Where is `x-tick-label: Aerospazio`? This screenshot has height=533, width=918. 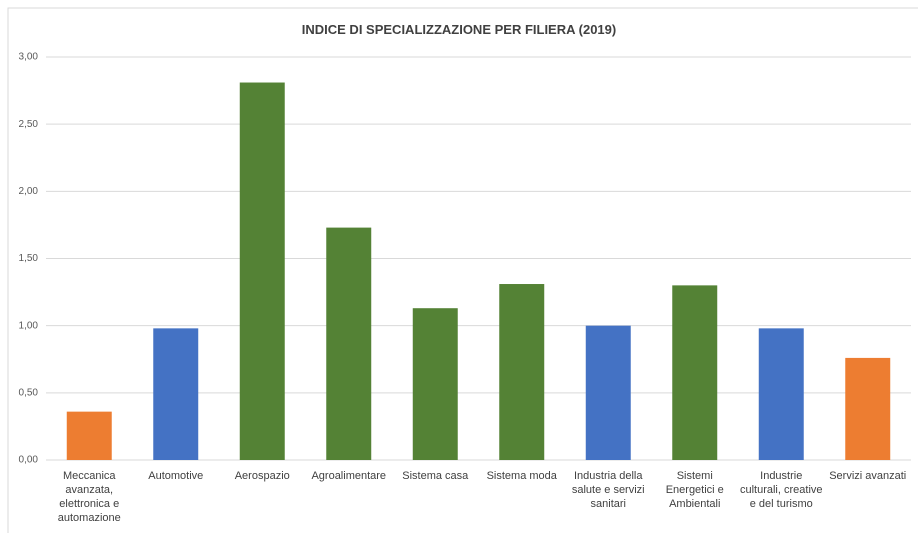
x-tick-label: Aerospazio is located at coordinates (262, 476).